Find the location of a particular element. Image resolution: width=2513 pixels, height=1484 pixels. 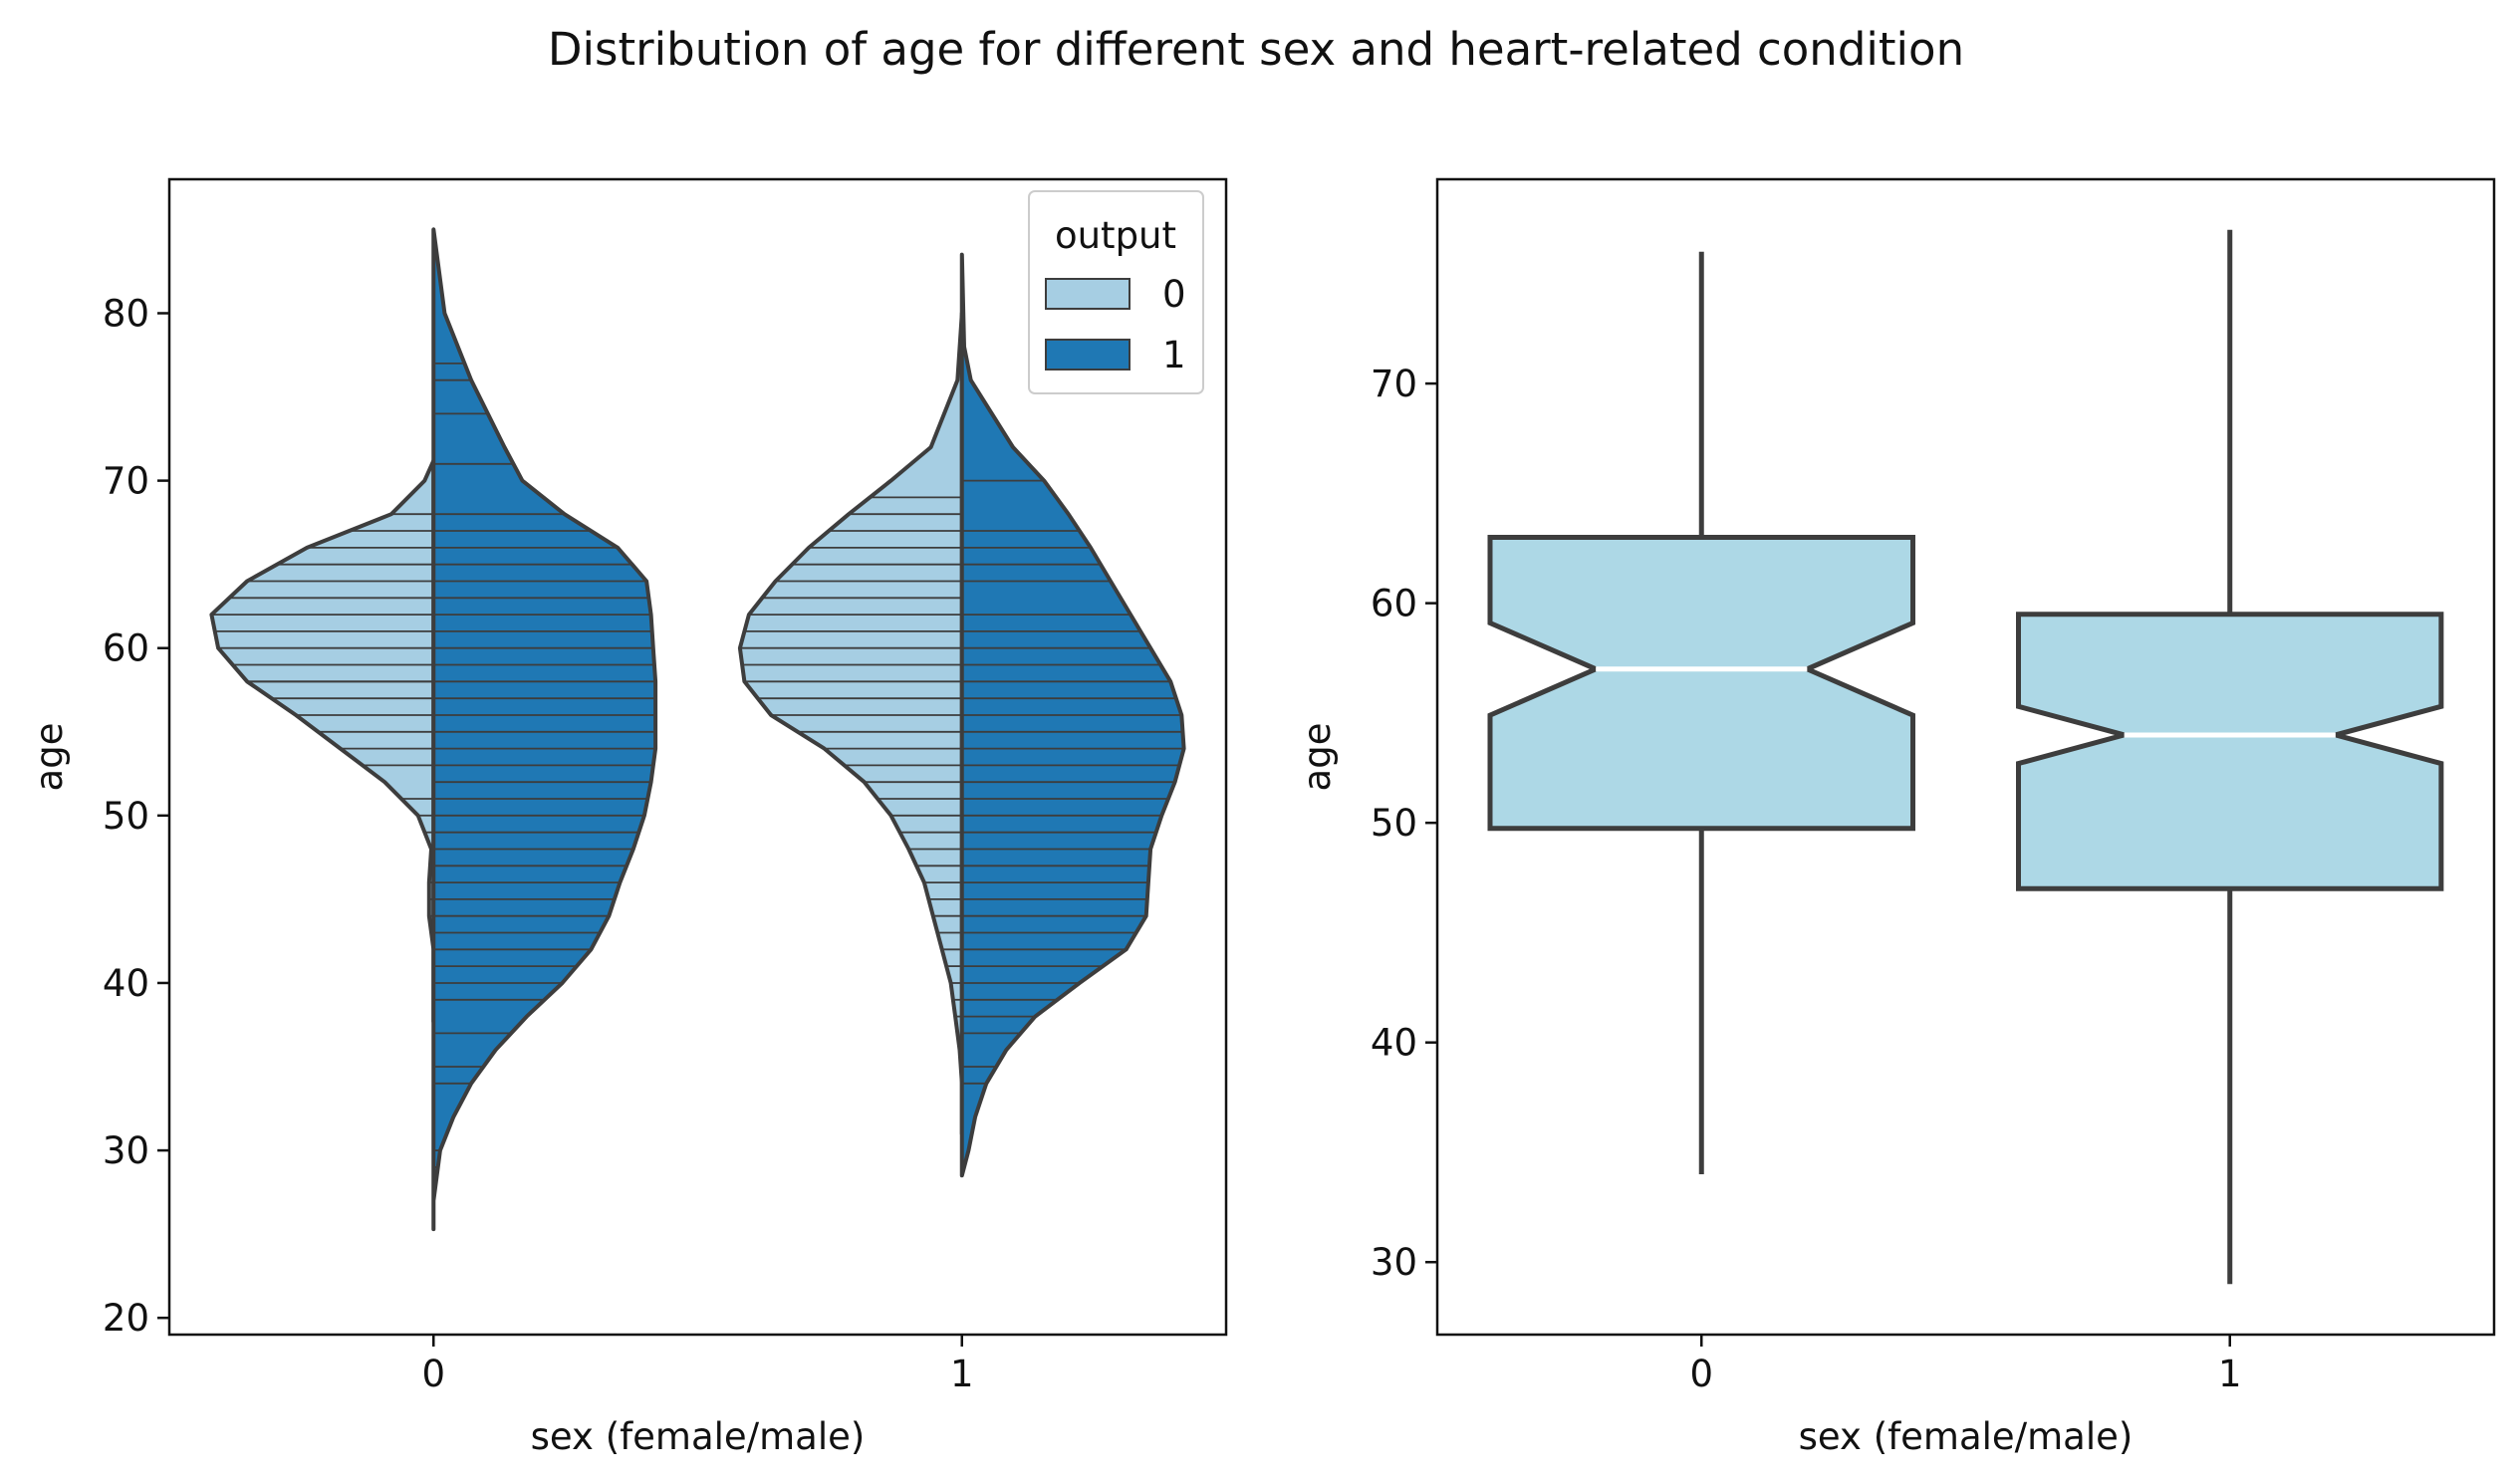

y-tick-label: 80 is located at coordinates (126, 313).